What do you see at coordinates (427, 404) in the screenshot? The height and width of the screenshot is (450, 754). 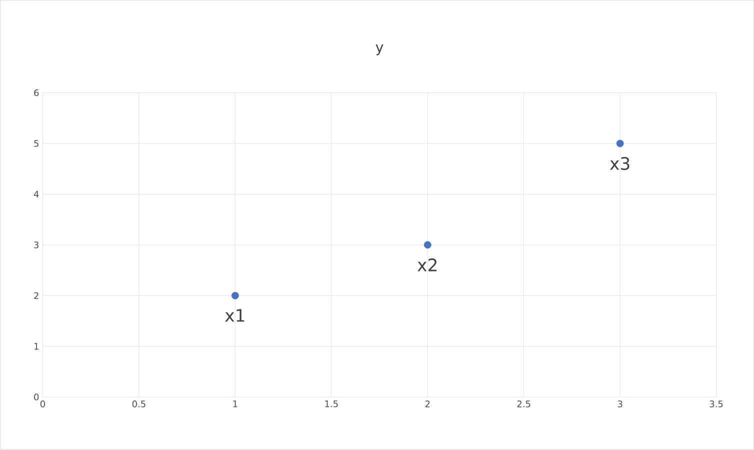 I see `x-tick-label: 2` at bounding box center [427, 404].